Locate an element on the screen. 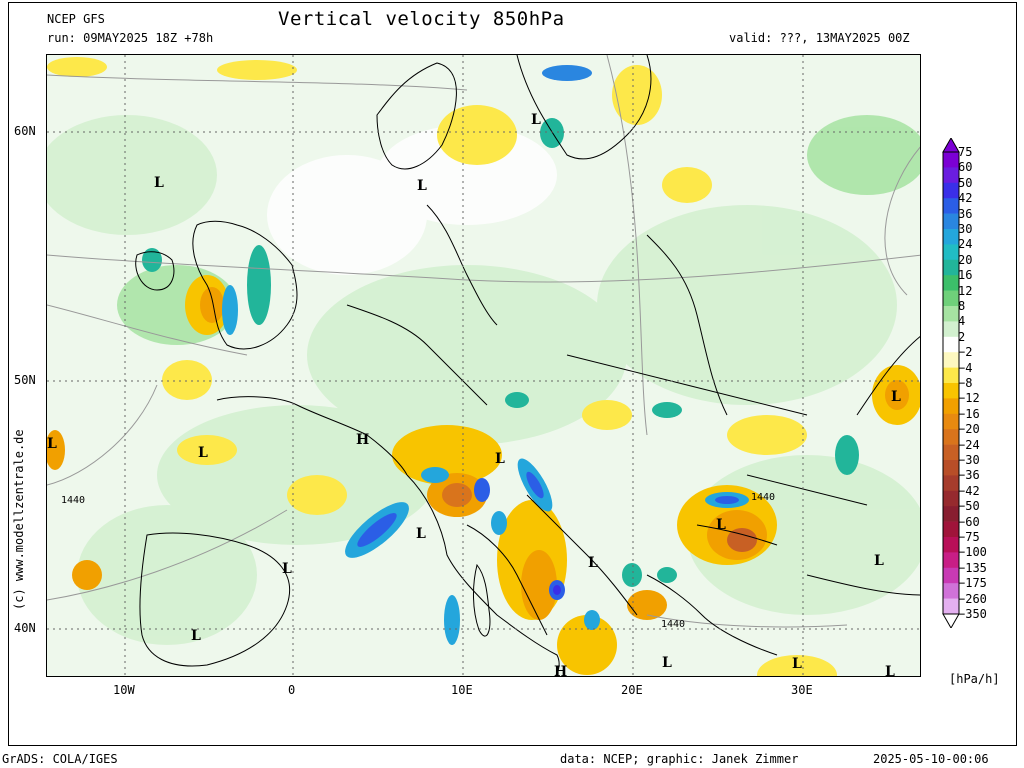 This screenshot has height=768, width=1024. colorbar-bottom-arrow is located at coordinates (951, 620).